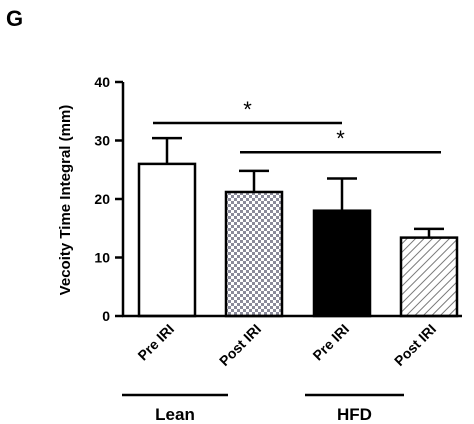 The height and width of the screenshot is (424, 474). What do you see at coordinates (102, 199) in the screenshot?
I see `y-tick-label: 20` at bounding box center [102, 199].